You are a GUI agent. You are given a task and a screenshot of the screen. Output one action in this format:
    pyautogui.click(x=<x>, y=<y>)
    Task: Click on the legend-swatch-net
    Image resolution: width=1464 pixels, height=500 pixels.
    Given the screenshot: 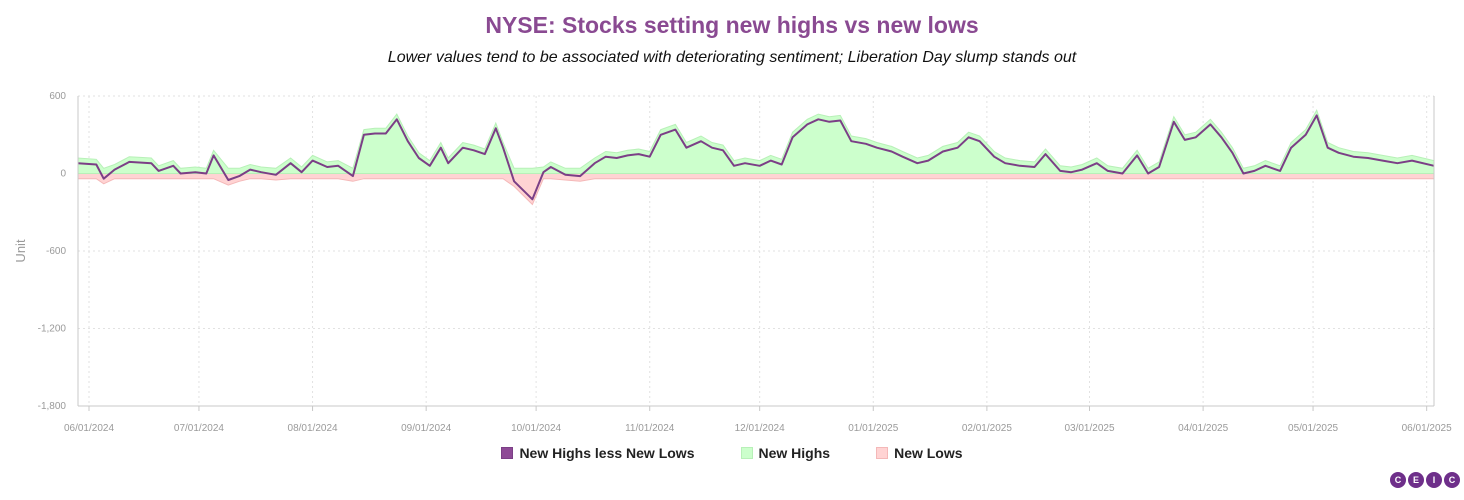 What is the action you would take?
    pyautogui.click(x=507, y=453)
    